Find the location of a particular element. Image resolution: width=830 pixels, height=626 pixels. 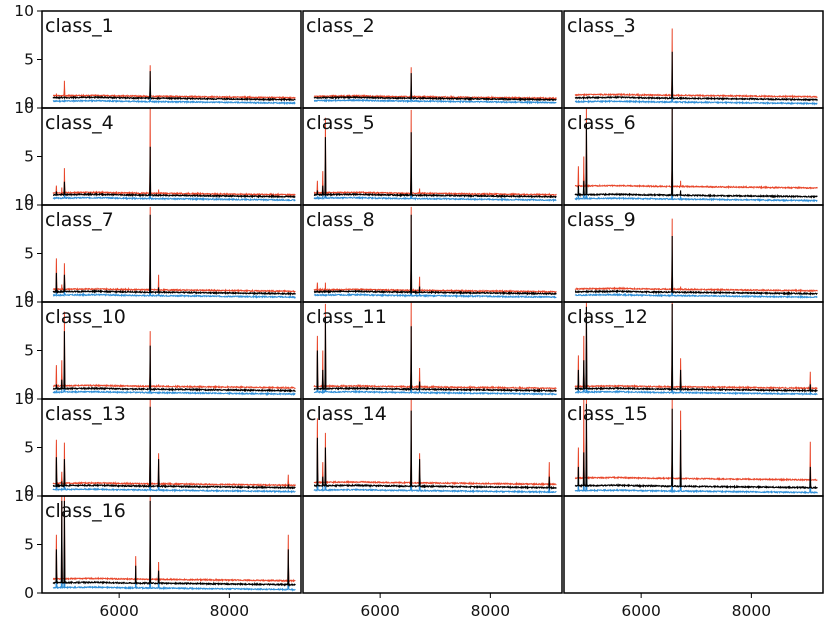

panel-class-12: class_12 is located at coordinates (692, 349).